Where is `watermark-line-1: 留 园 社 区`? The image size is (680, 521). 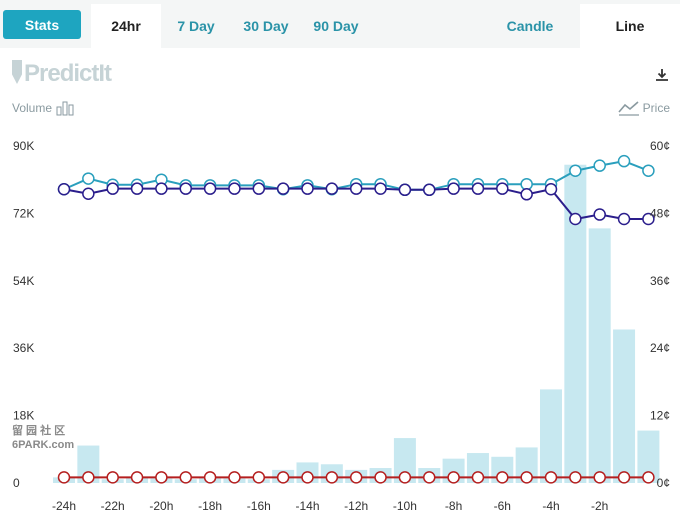 watermark-line-1: 留 园 社 区 is located at coordinates (39, 431).